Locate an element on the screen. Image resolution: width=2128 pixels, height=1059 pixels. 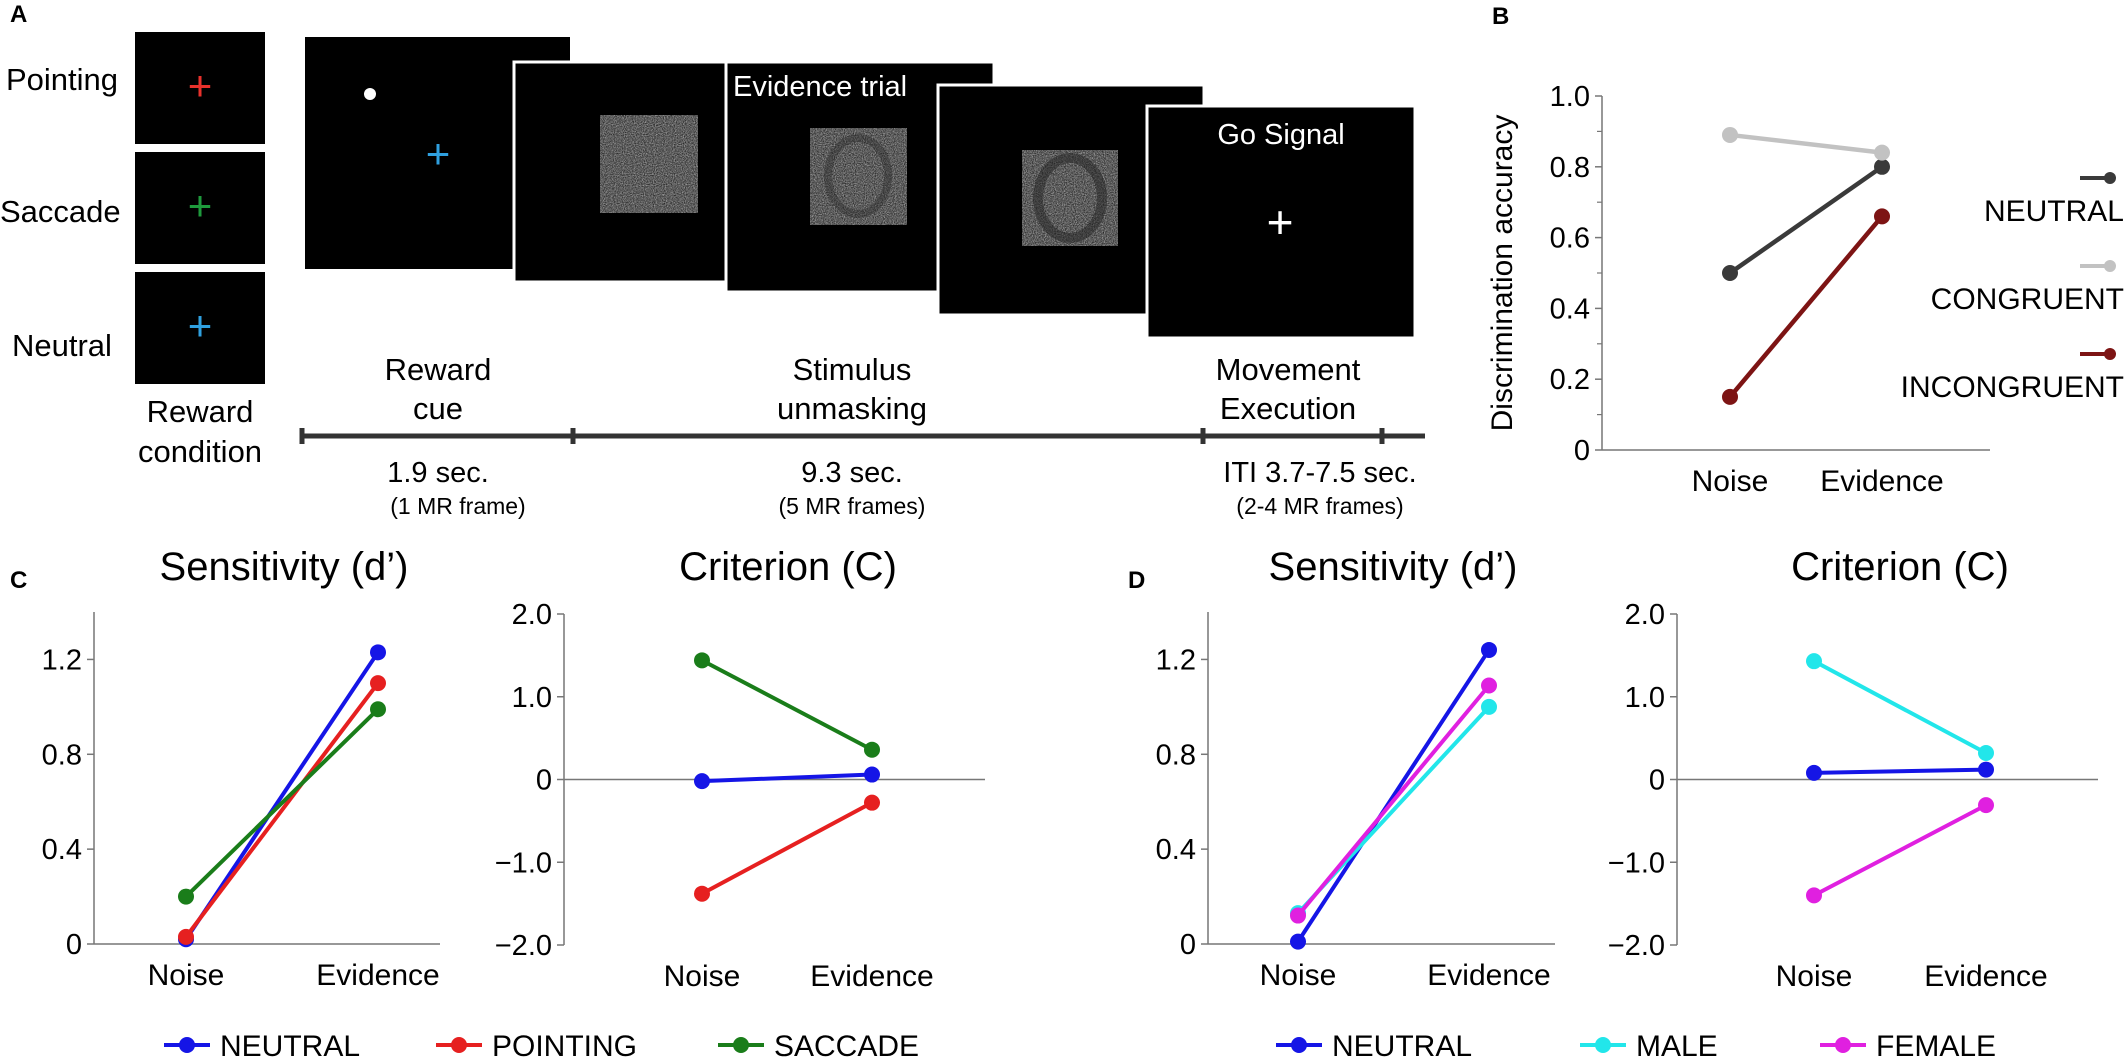
legend-marker-congruent is located at coordinates (2110, 266).